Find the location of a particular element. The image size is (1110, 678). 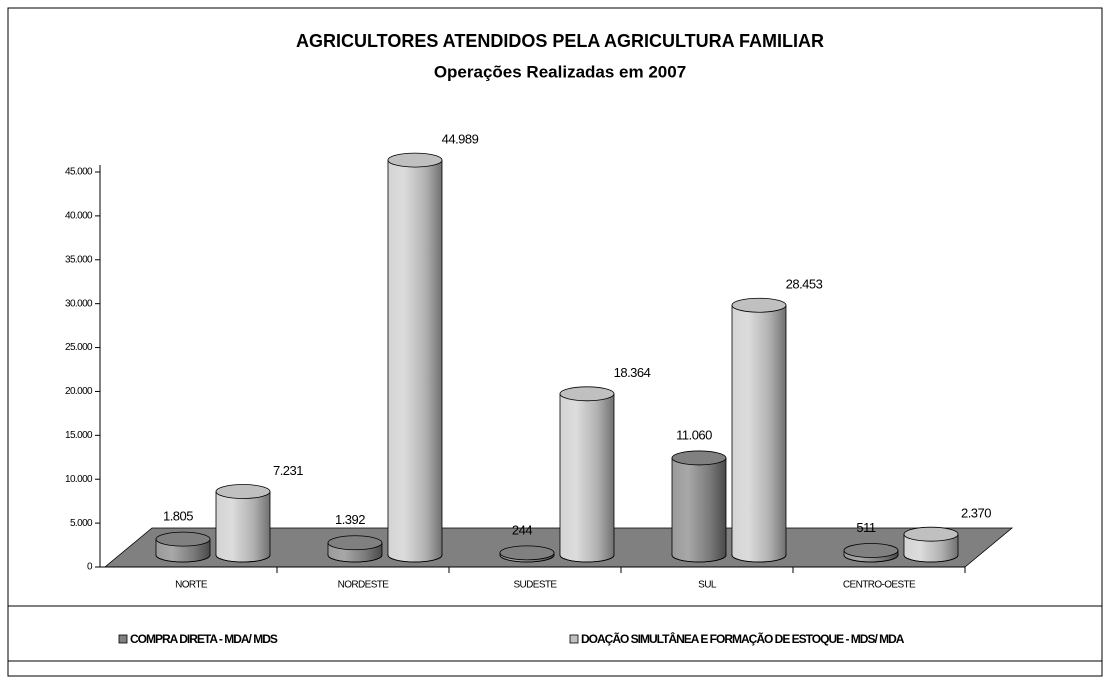

value-label: 1.805 is located at coordinates (178, 516).